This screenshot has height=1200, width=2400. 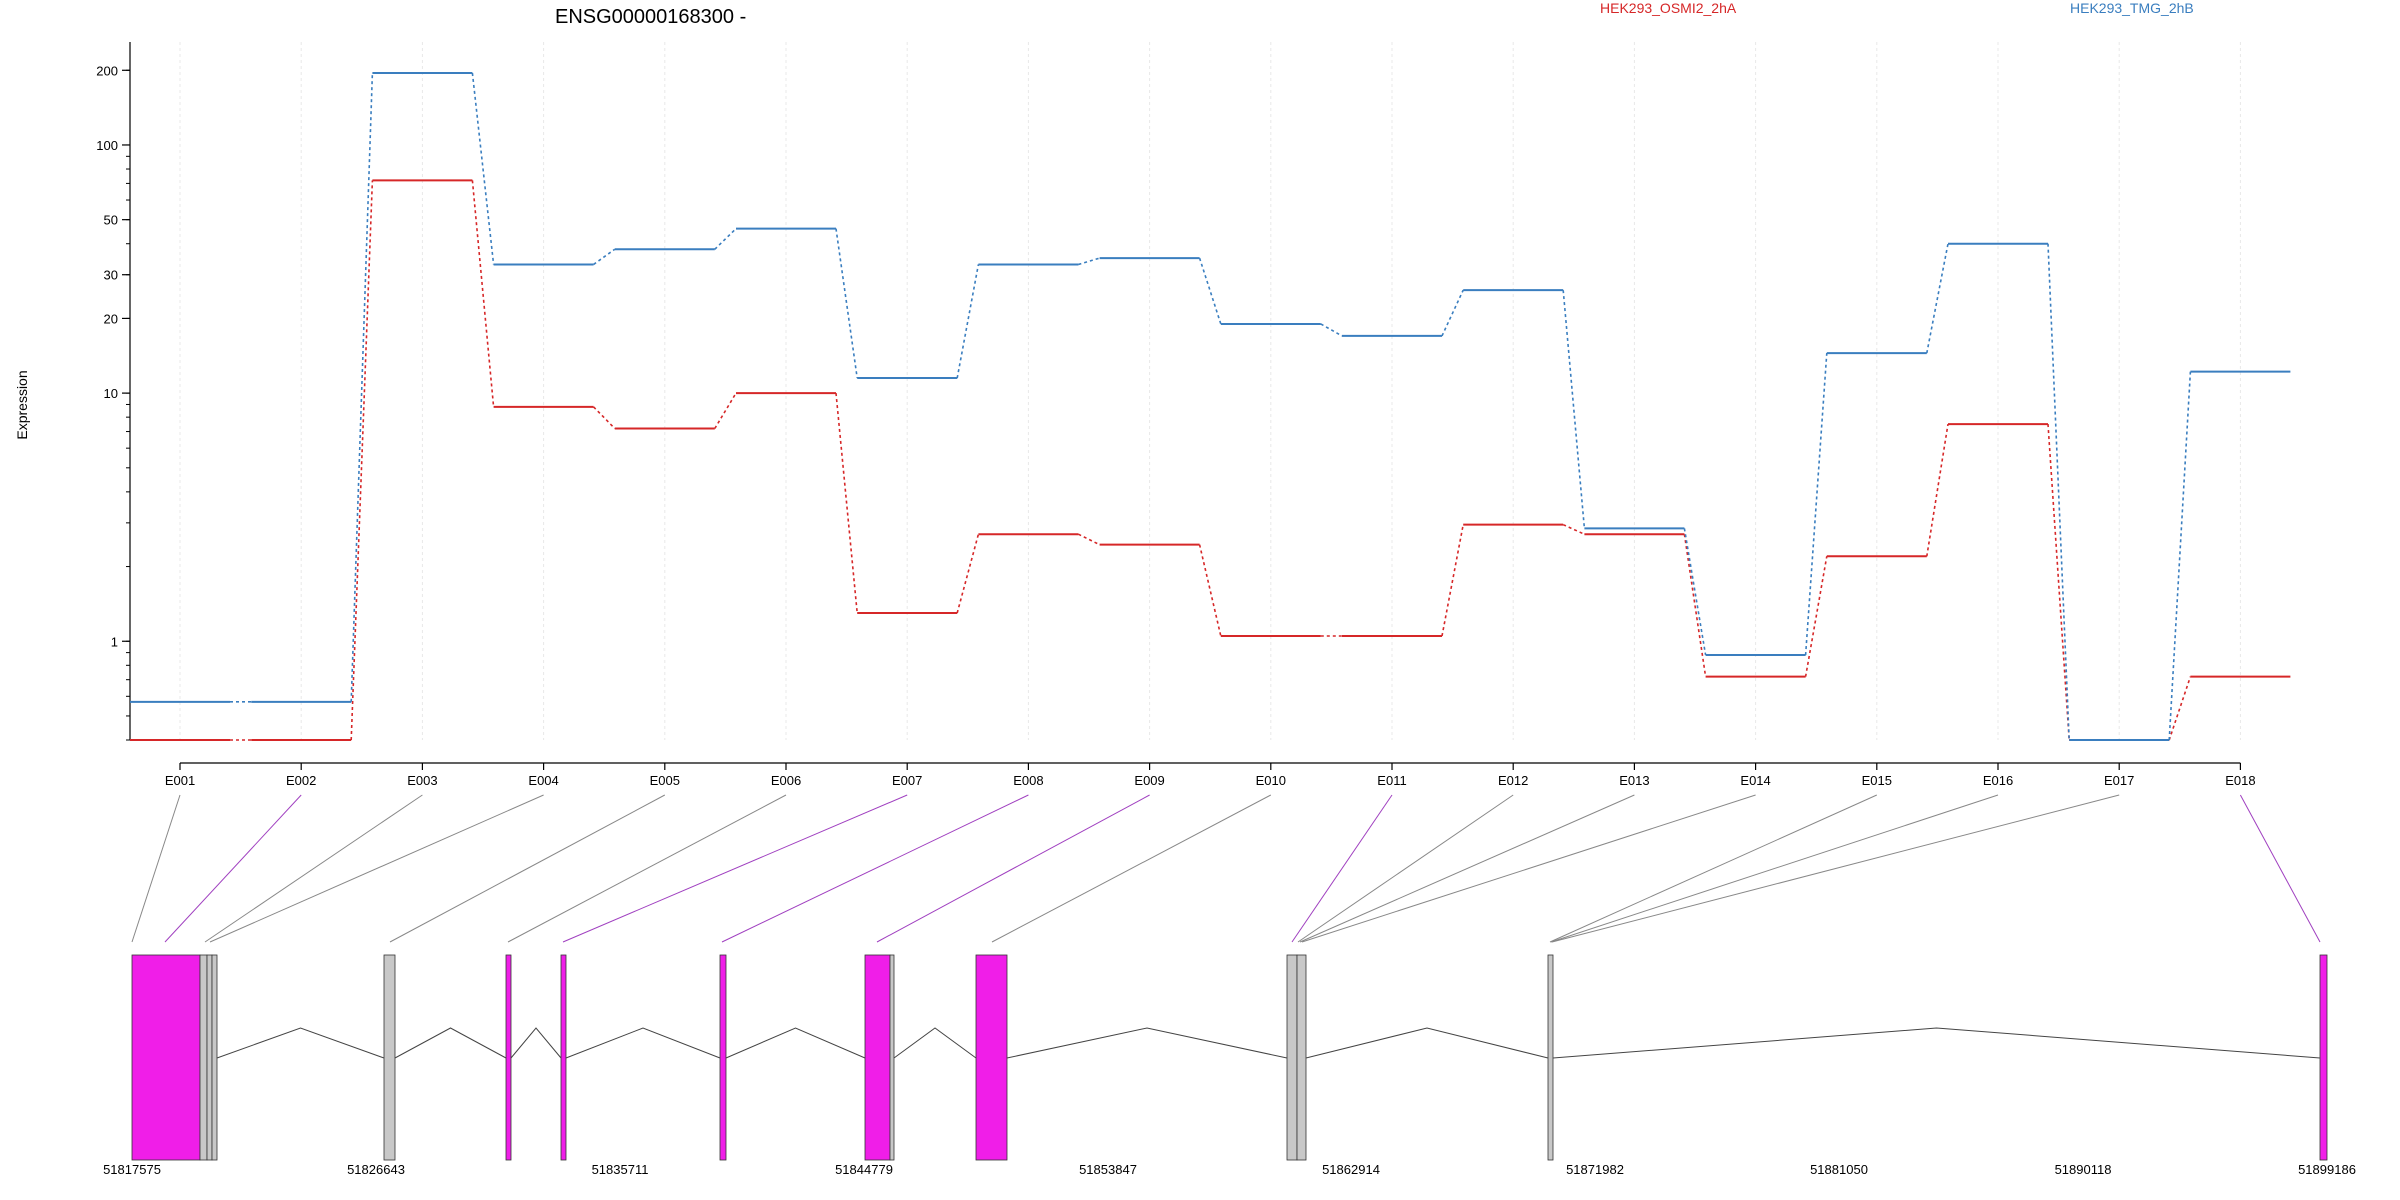 What do you see at coordinates (301, 780) in the screenshot?
I see `x-tick-label-e002: E002` at bounding box center [301, 780].